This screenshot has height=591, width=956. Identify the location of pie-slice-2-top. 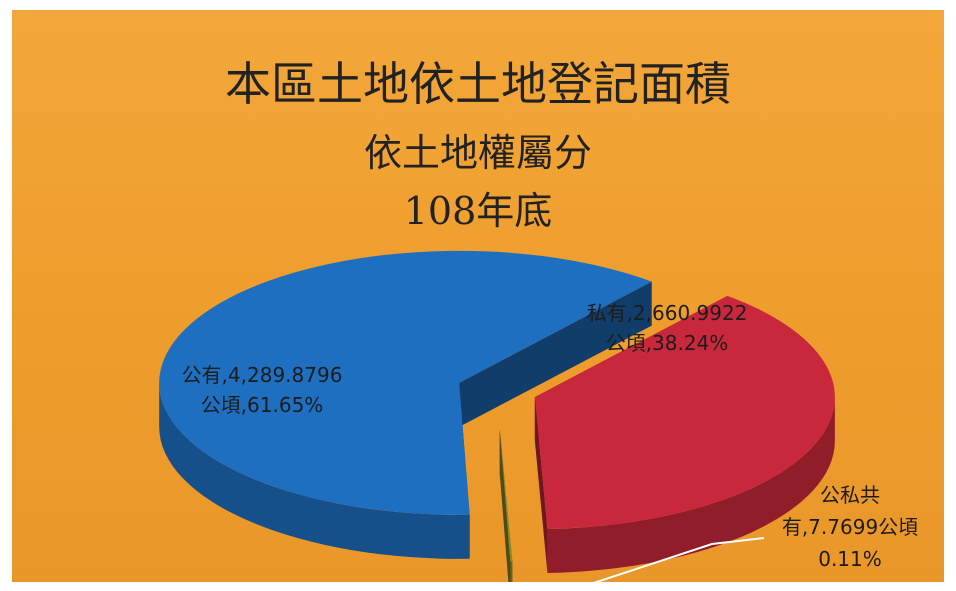
(684, 412).